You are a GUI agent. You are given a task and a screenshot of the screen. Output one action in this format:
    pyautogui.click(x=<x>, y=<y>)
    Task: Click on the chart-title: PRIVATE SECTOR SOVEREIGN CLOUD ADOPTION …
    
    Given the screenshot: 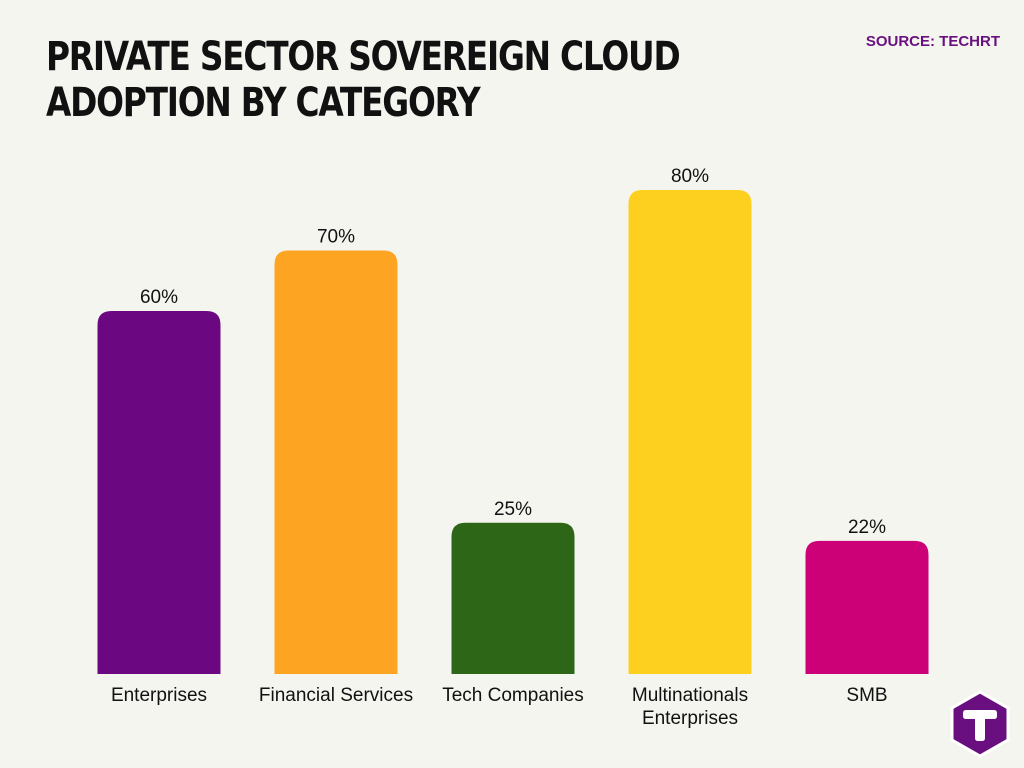 What is the action you would take?
    pyautogui.click(x=363, y=80)
    